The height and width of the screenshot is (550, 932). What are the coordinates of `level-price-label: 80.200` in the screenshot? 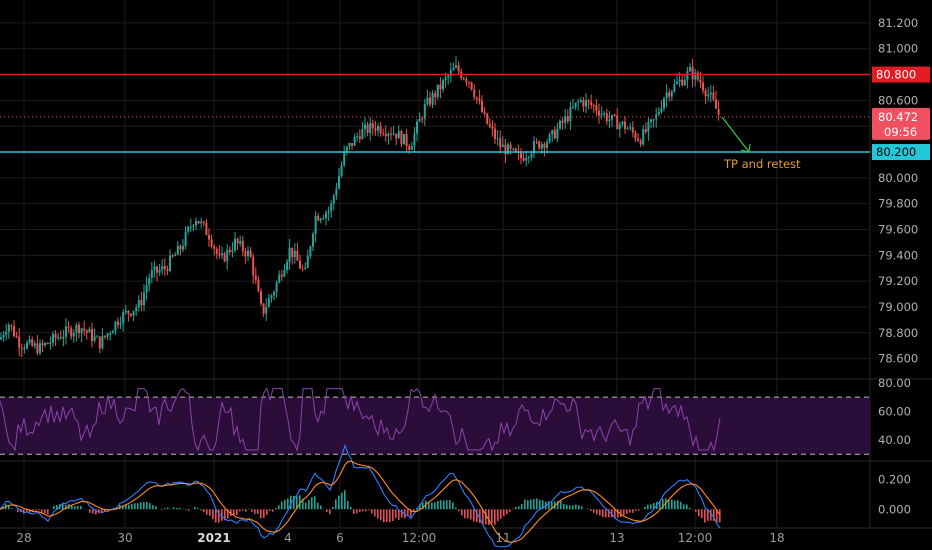 It's located at (896, 152).